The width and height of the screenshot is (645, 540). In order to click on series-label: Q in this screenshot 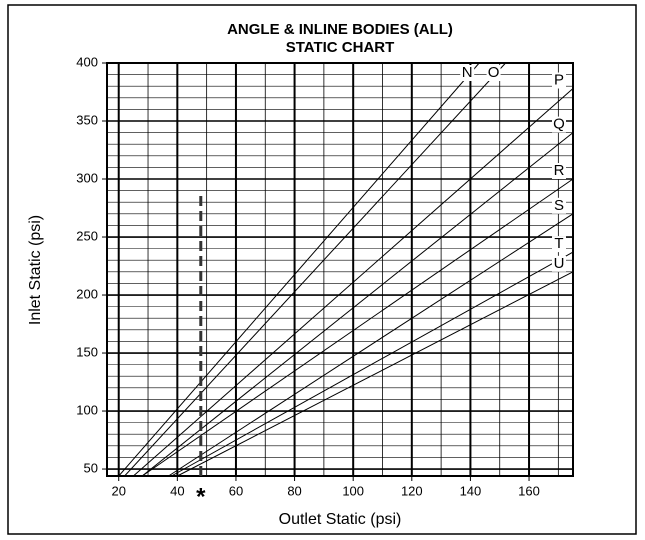, I will do `click(559, 124)`.